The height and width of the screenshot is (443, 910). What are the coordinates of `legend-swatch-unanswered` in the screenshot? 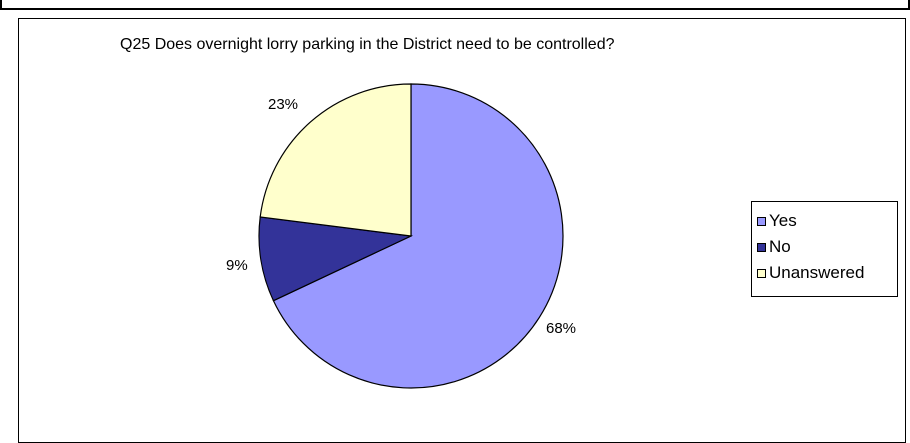 It's located at (761, 273).